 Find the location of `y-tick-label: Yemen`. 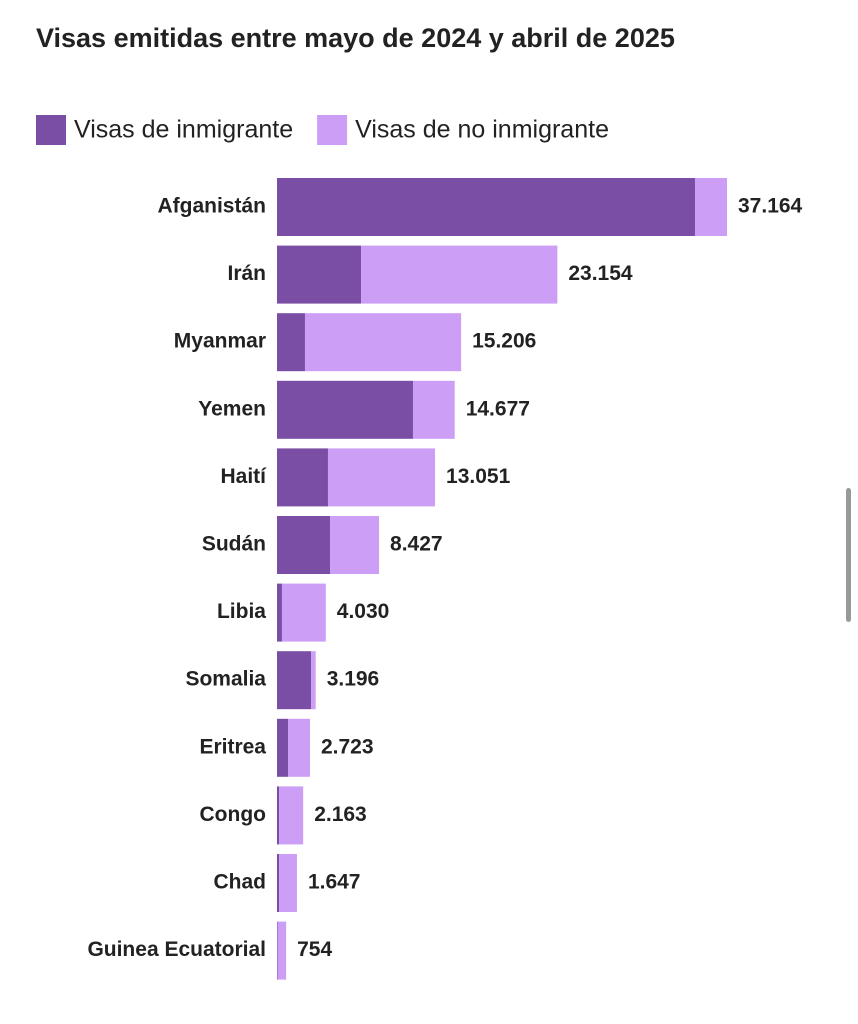

y-tick-label: Yemen is located at coordinates (232, 408).